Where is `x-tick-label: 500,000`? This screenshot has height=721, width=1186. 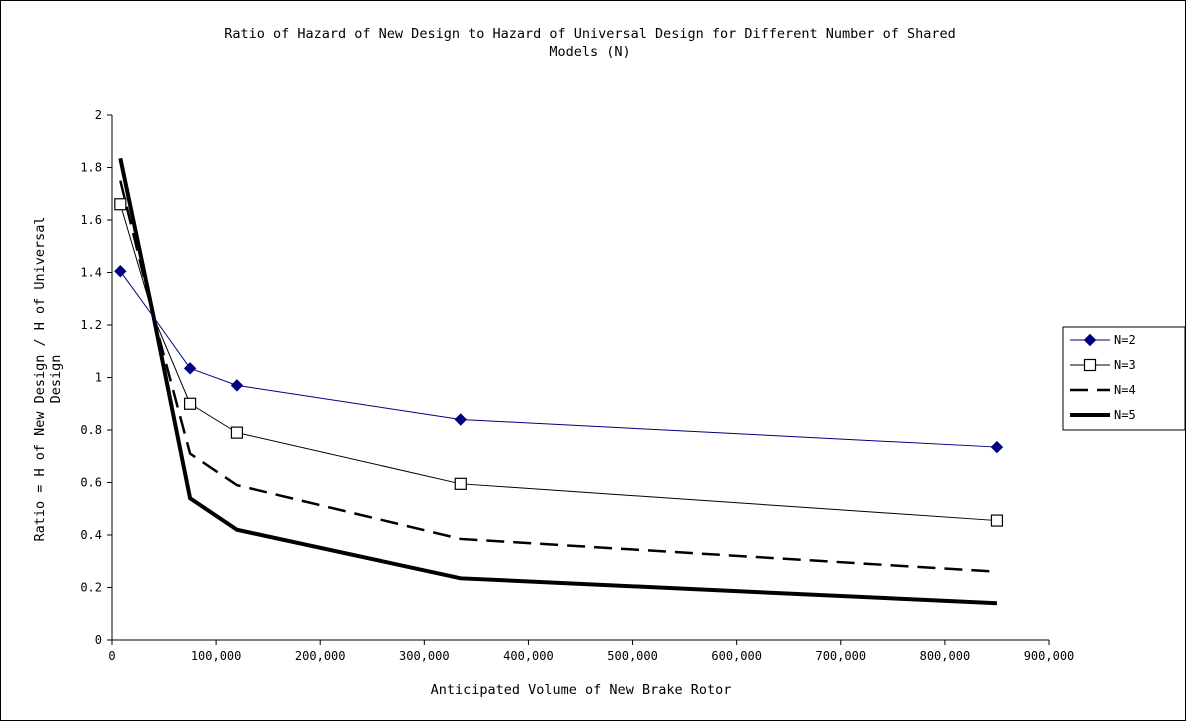
x-tick-label: 500,000 is located at coordinates (632, 656).